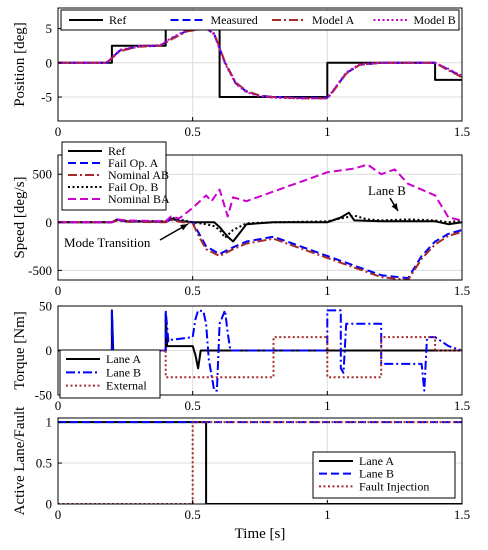  I want to click on y-tick-label: -5, so click(46, 97).